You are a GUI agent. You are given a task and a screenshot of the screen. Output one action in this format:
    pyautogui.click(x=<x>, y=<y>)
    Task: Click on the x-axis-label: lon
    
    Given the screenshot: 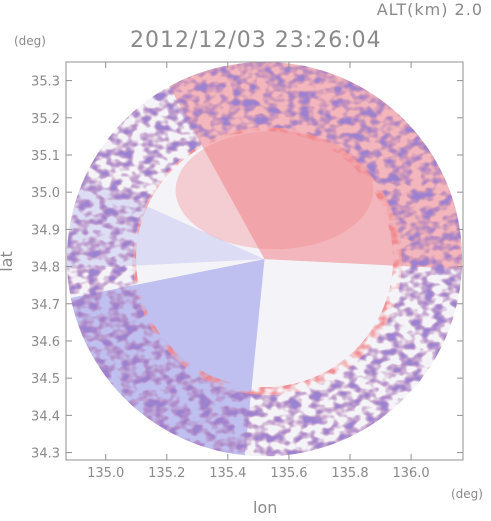 What is the action you would take?
    pyautogui.click(x=265, y=507)
    